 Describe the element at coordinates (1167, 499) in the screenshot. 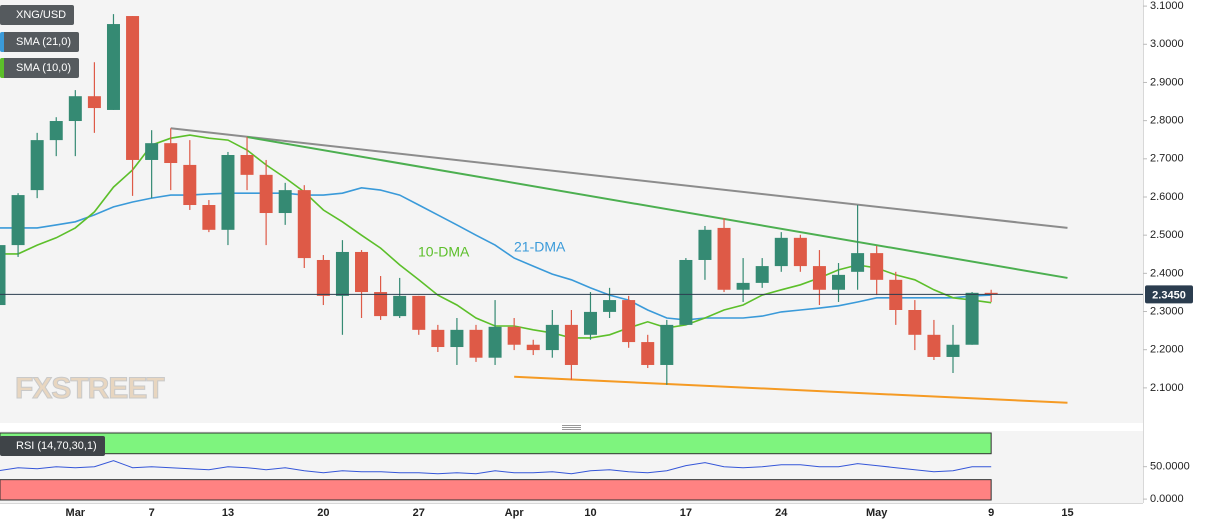

I see `y-tick-label: 0.0000` at that location.